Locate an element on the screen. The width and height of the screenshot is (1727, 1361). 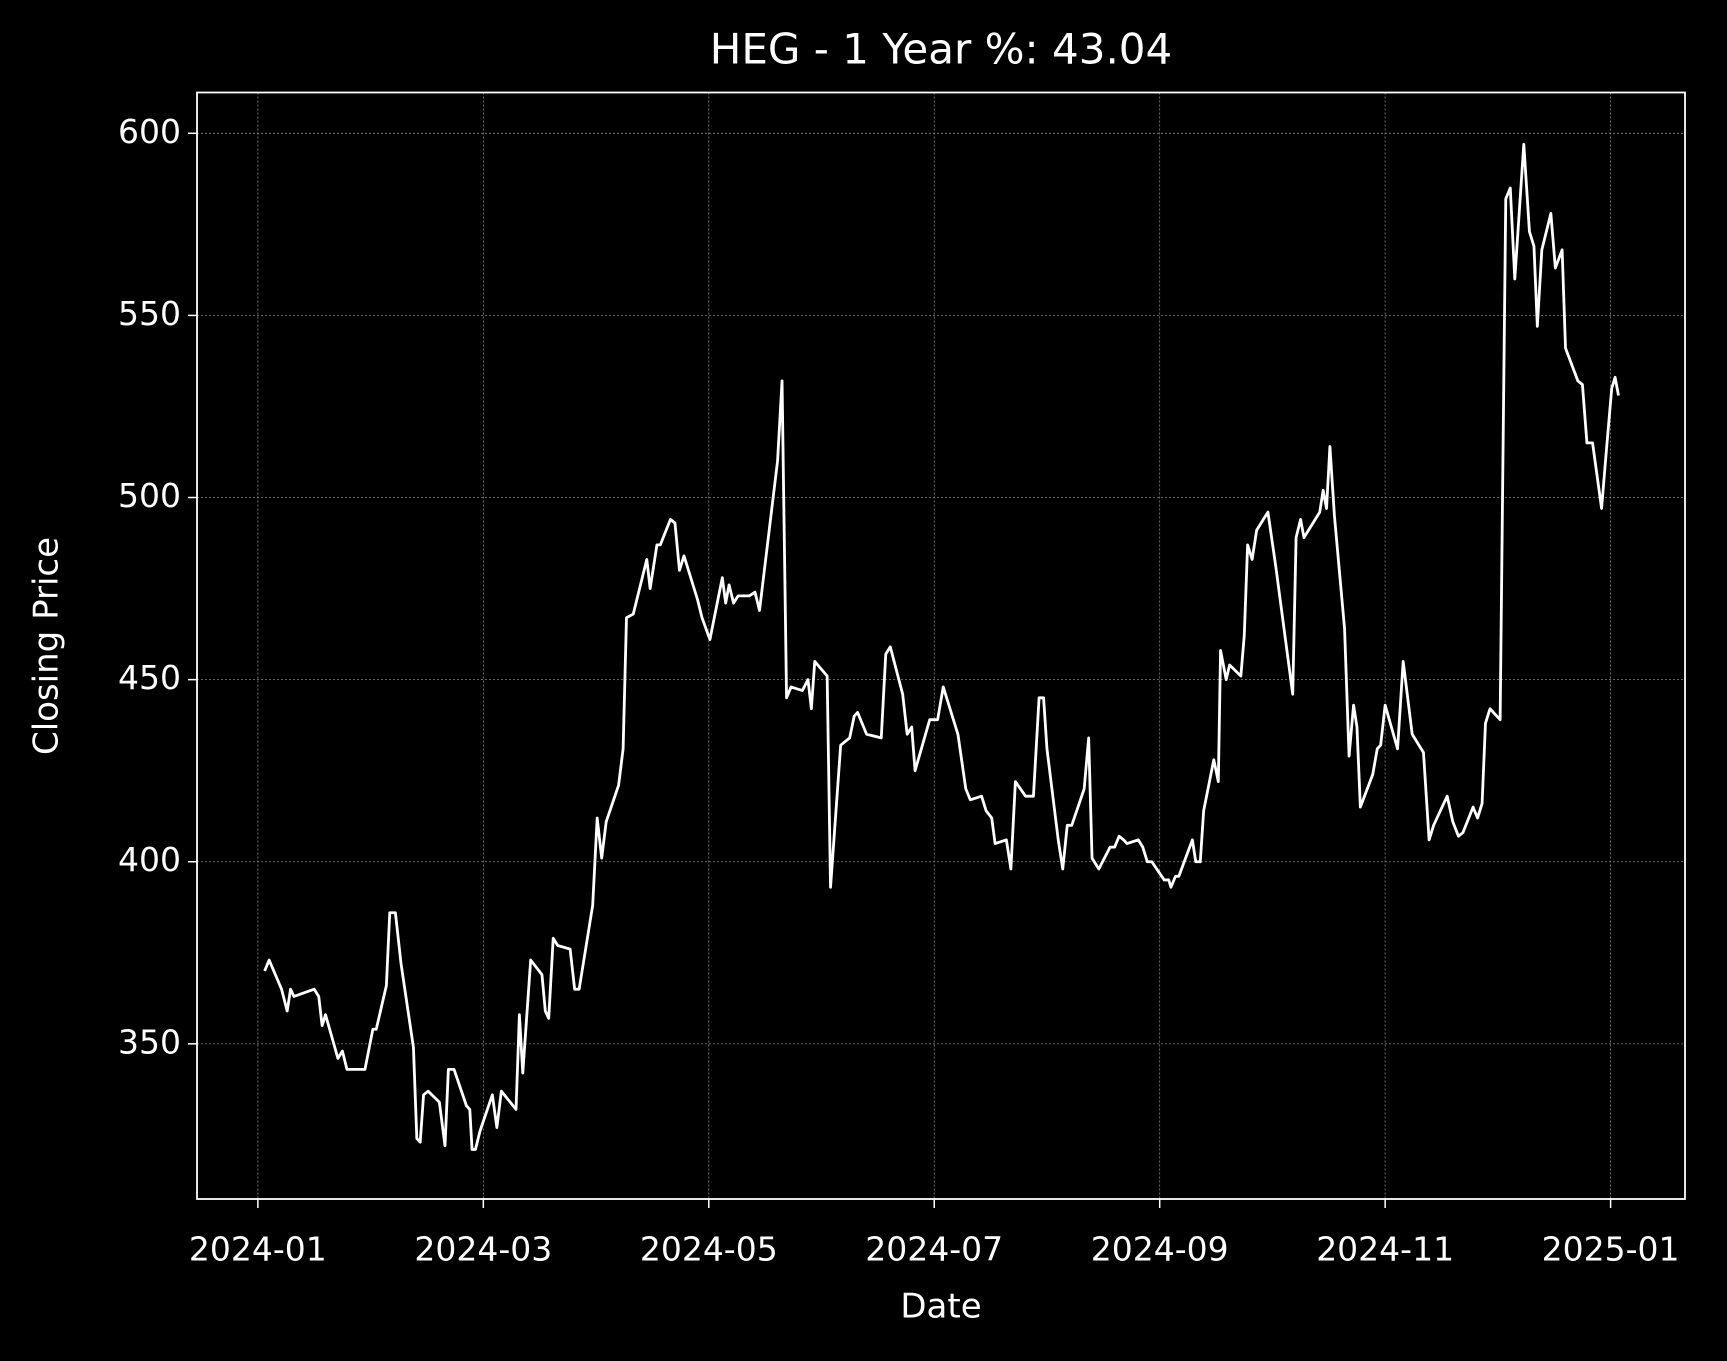
x-tick-label: 2024-01 is located at coordinates (258, 1249).